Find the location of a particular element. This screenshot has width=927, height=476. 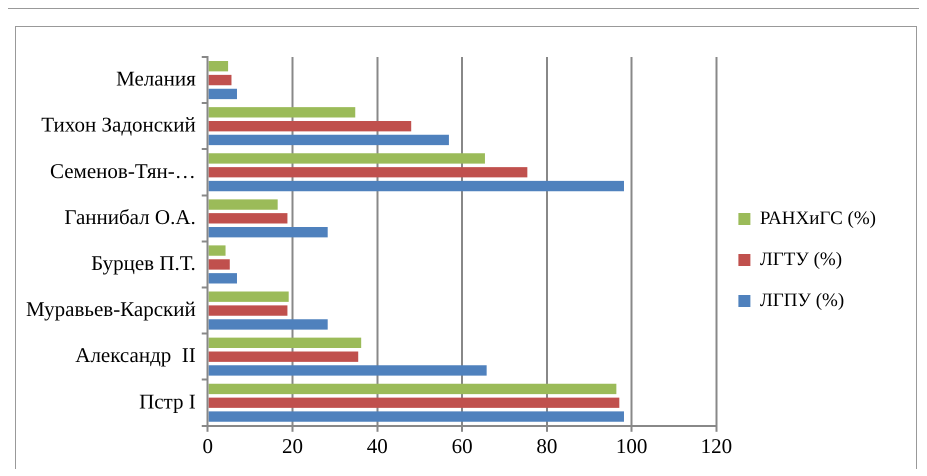

x-tick-label: 60 is located at coordinates (462, 446).